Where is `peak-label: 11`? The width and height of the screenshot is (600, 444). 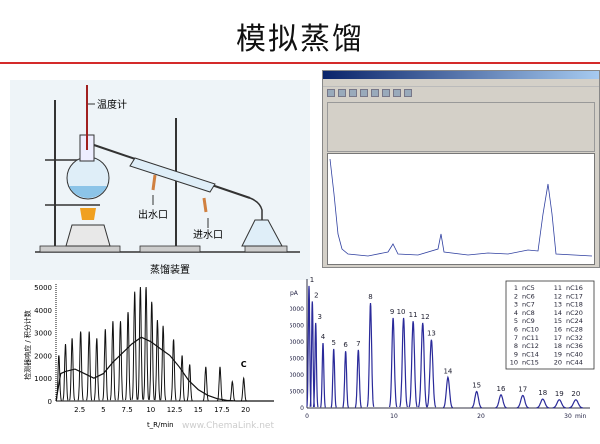 peak-label: 11 is located at coordinates (413, 315).